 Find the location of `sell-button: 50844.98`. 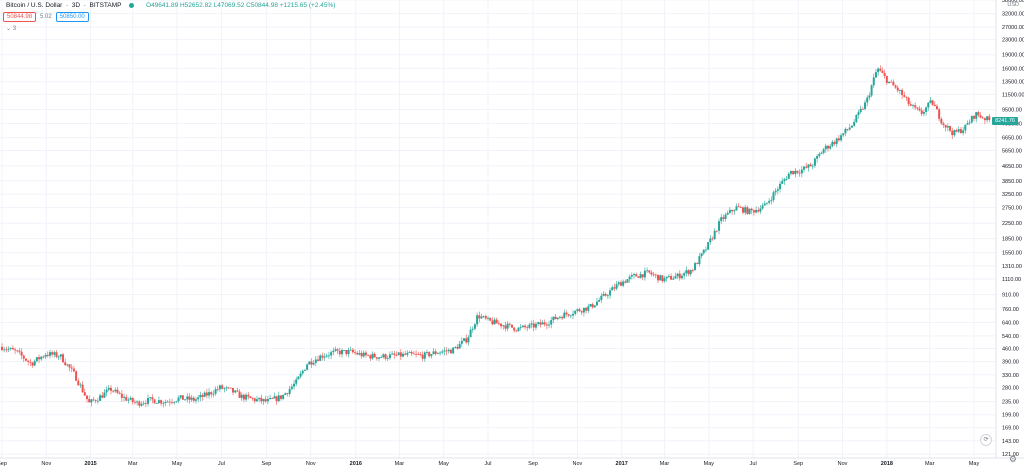

sell-button: 50844.98 is located at coordinates (20, 17).